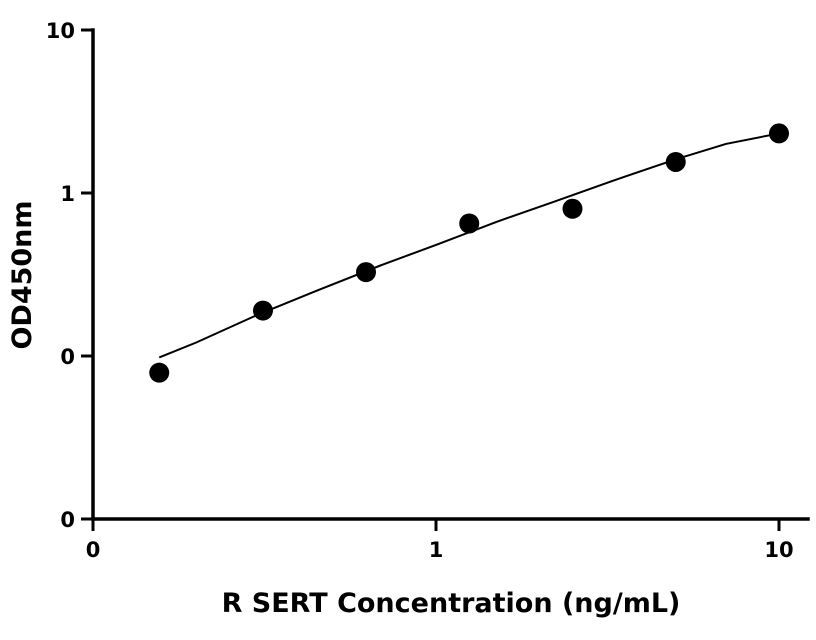 This screenshot has height=640, width=816. Describe the element at coordinates (22, 274) in the screenshot. I see `y-axis-title: OD450nm` at that location.